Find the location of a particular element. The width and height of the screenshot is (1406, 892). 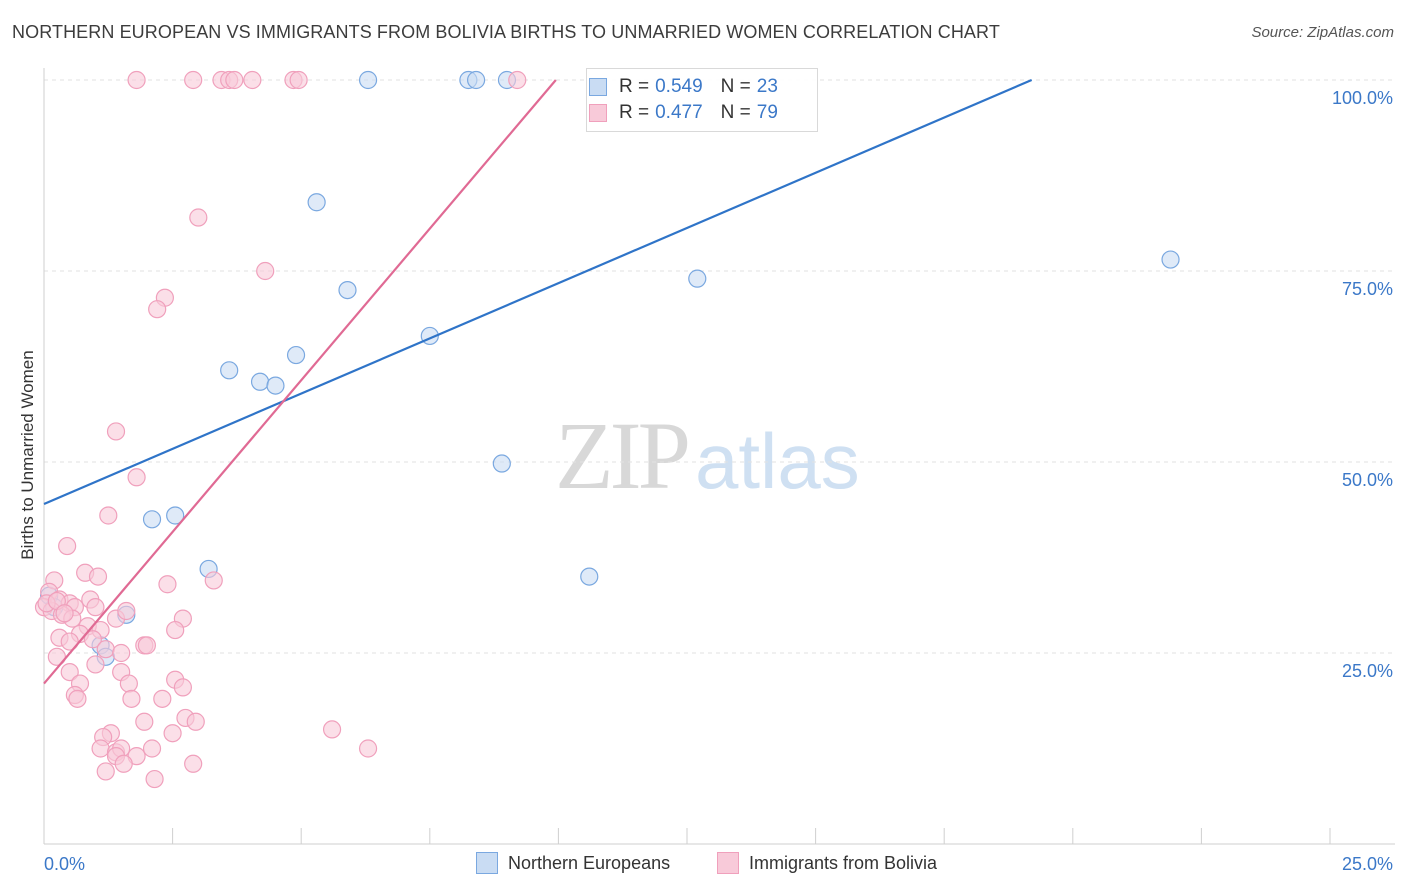

legend-row-bolivia: R = 0.477 N = 79 is located at coordinates (691, 113).